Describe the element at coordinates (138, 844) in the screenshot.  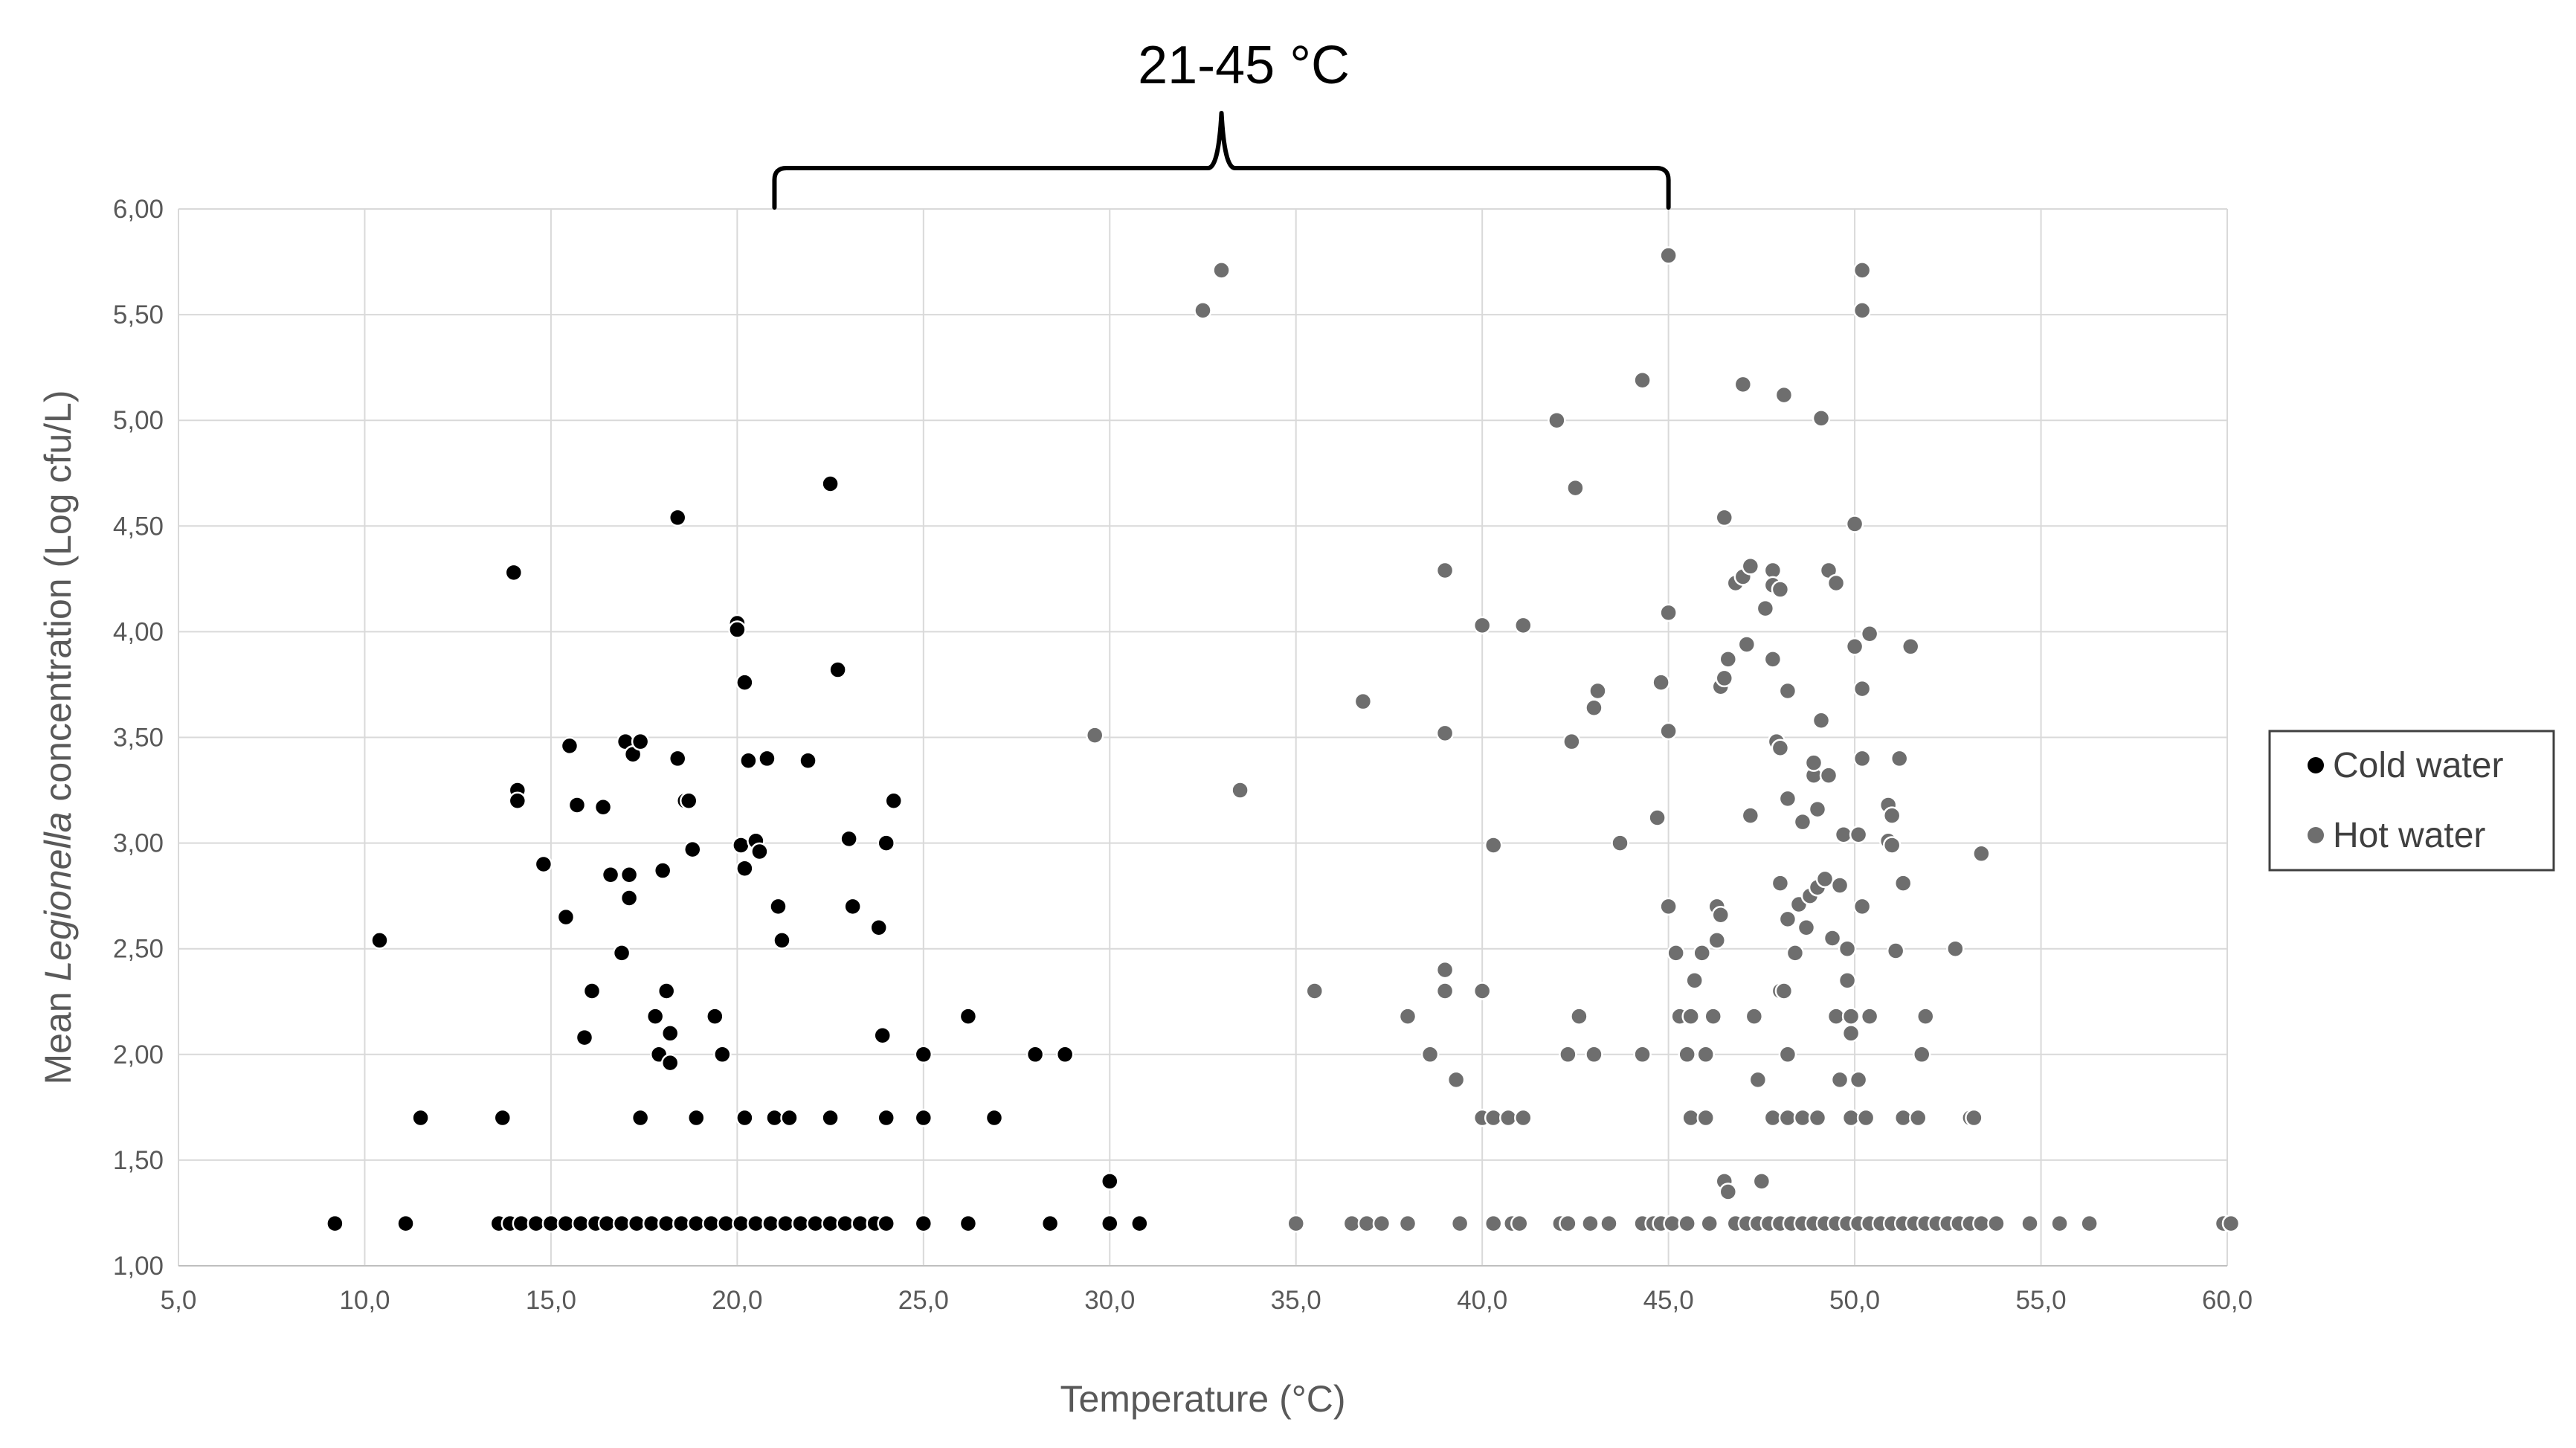
I see `y-tick-label: 3,00` at that location.